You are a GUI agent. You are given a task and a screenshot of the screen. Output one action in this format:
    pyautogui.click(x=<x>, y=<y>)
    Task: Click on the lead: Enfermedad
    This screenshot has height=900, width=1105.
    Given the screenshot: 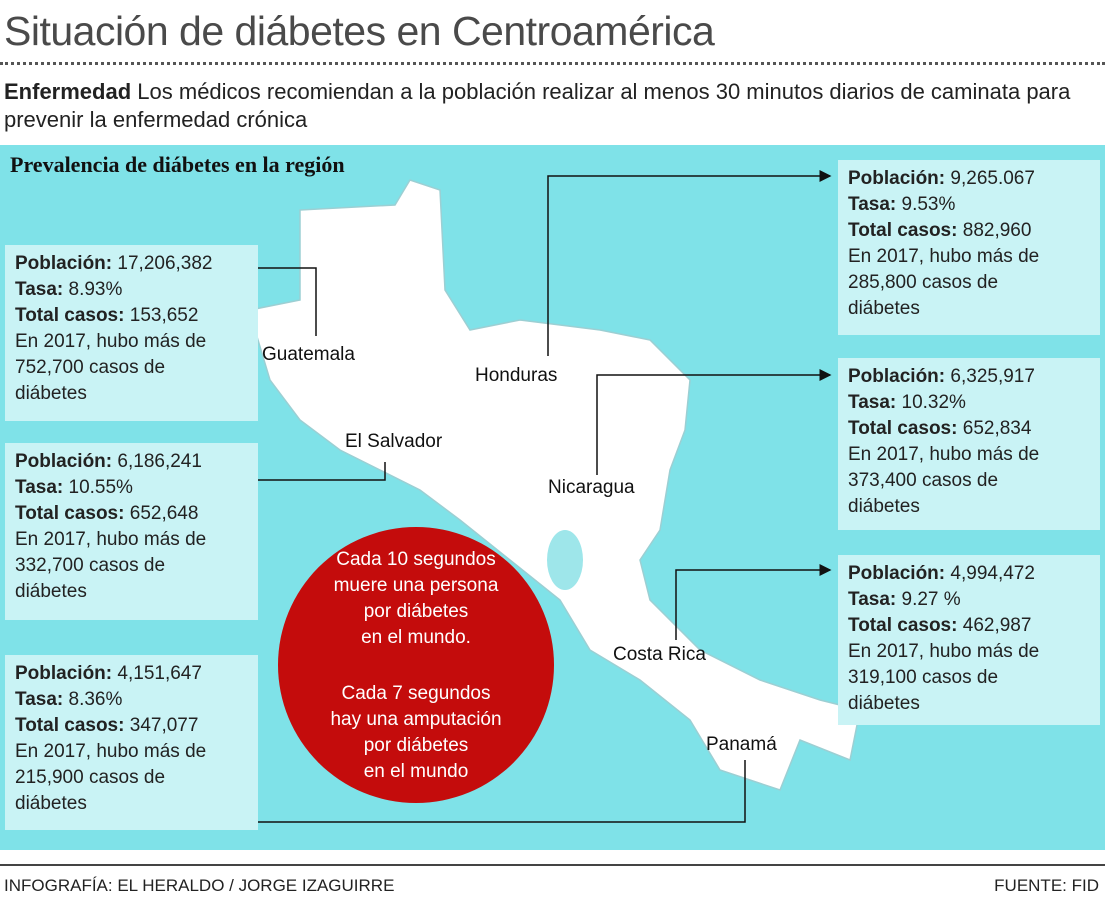 What is the action you would take?
    pyautogui.click(x=68, y=91)
    